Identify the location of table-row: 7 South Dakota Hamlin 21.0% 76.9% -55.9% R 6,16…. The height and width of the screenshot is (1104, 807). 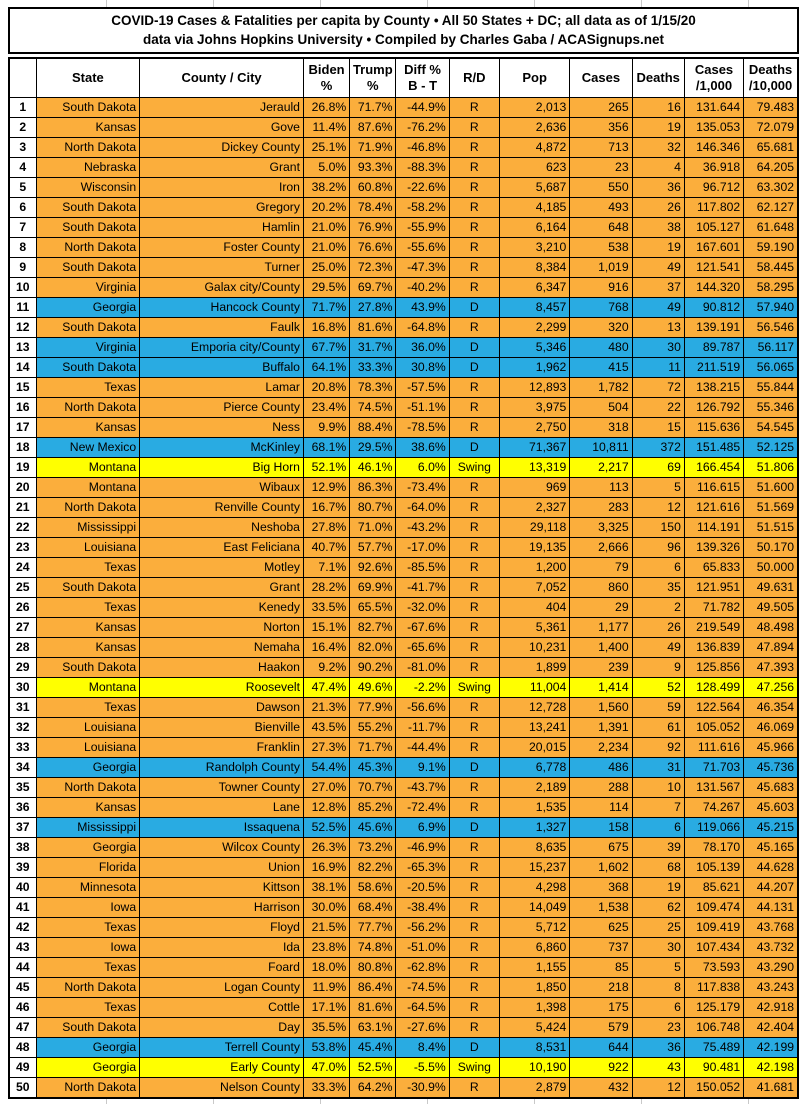
(403, 227).